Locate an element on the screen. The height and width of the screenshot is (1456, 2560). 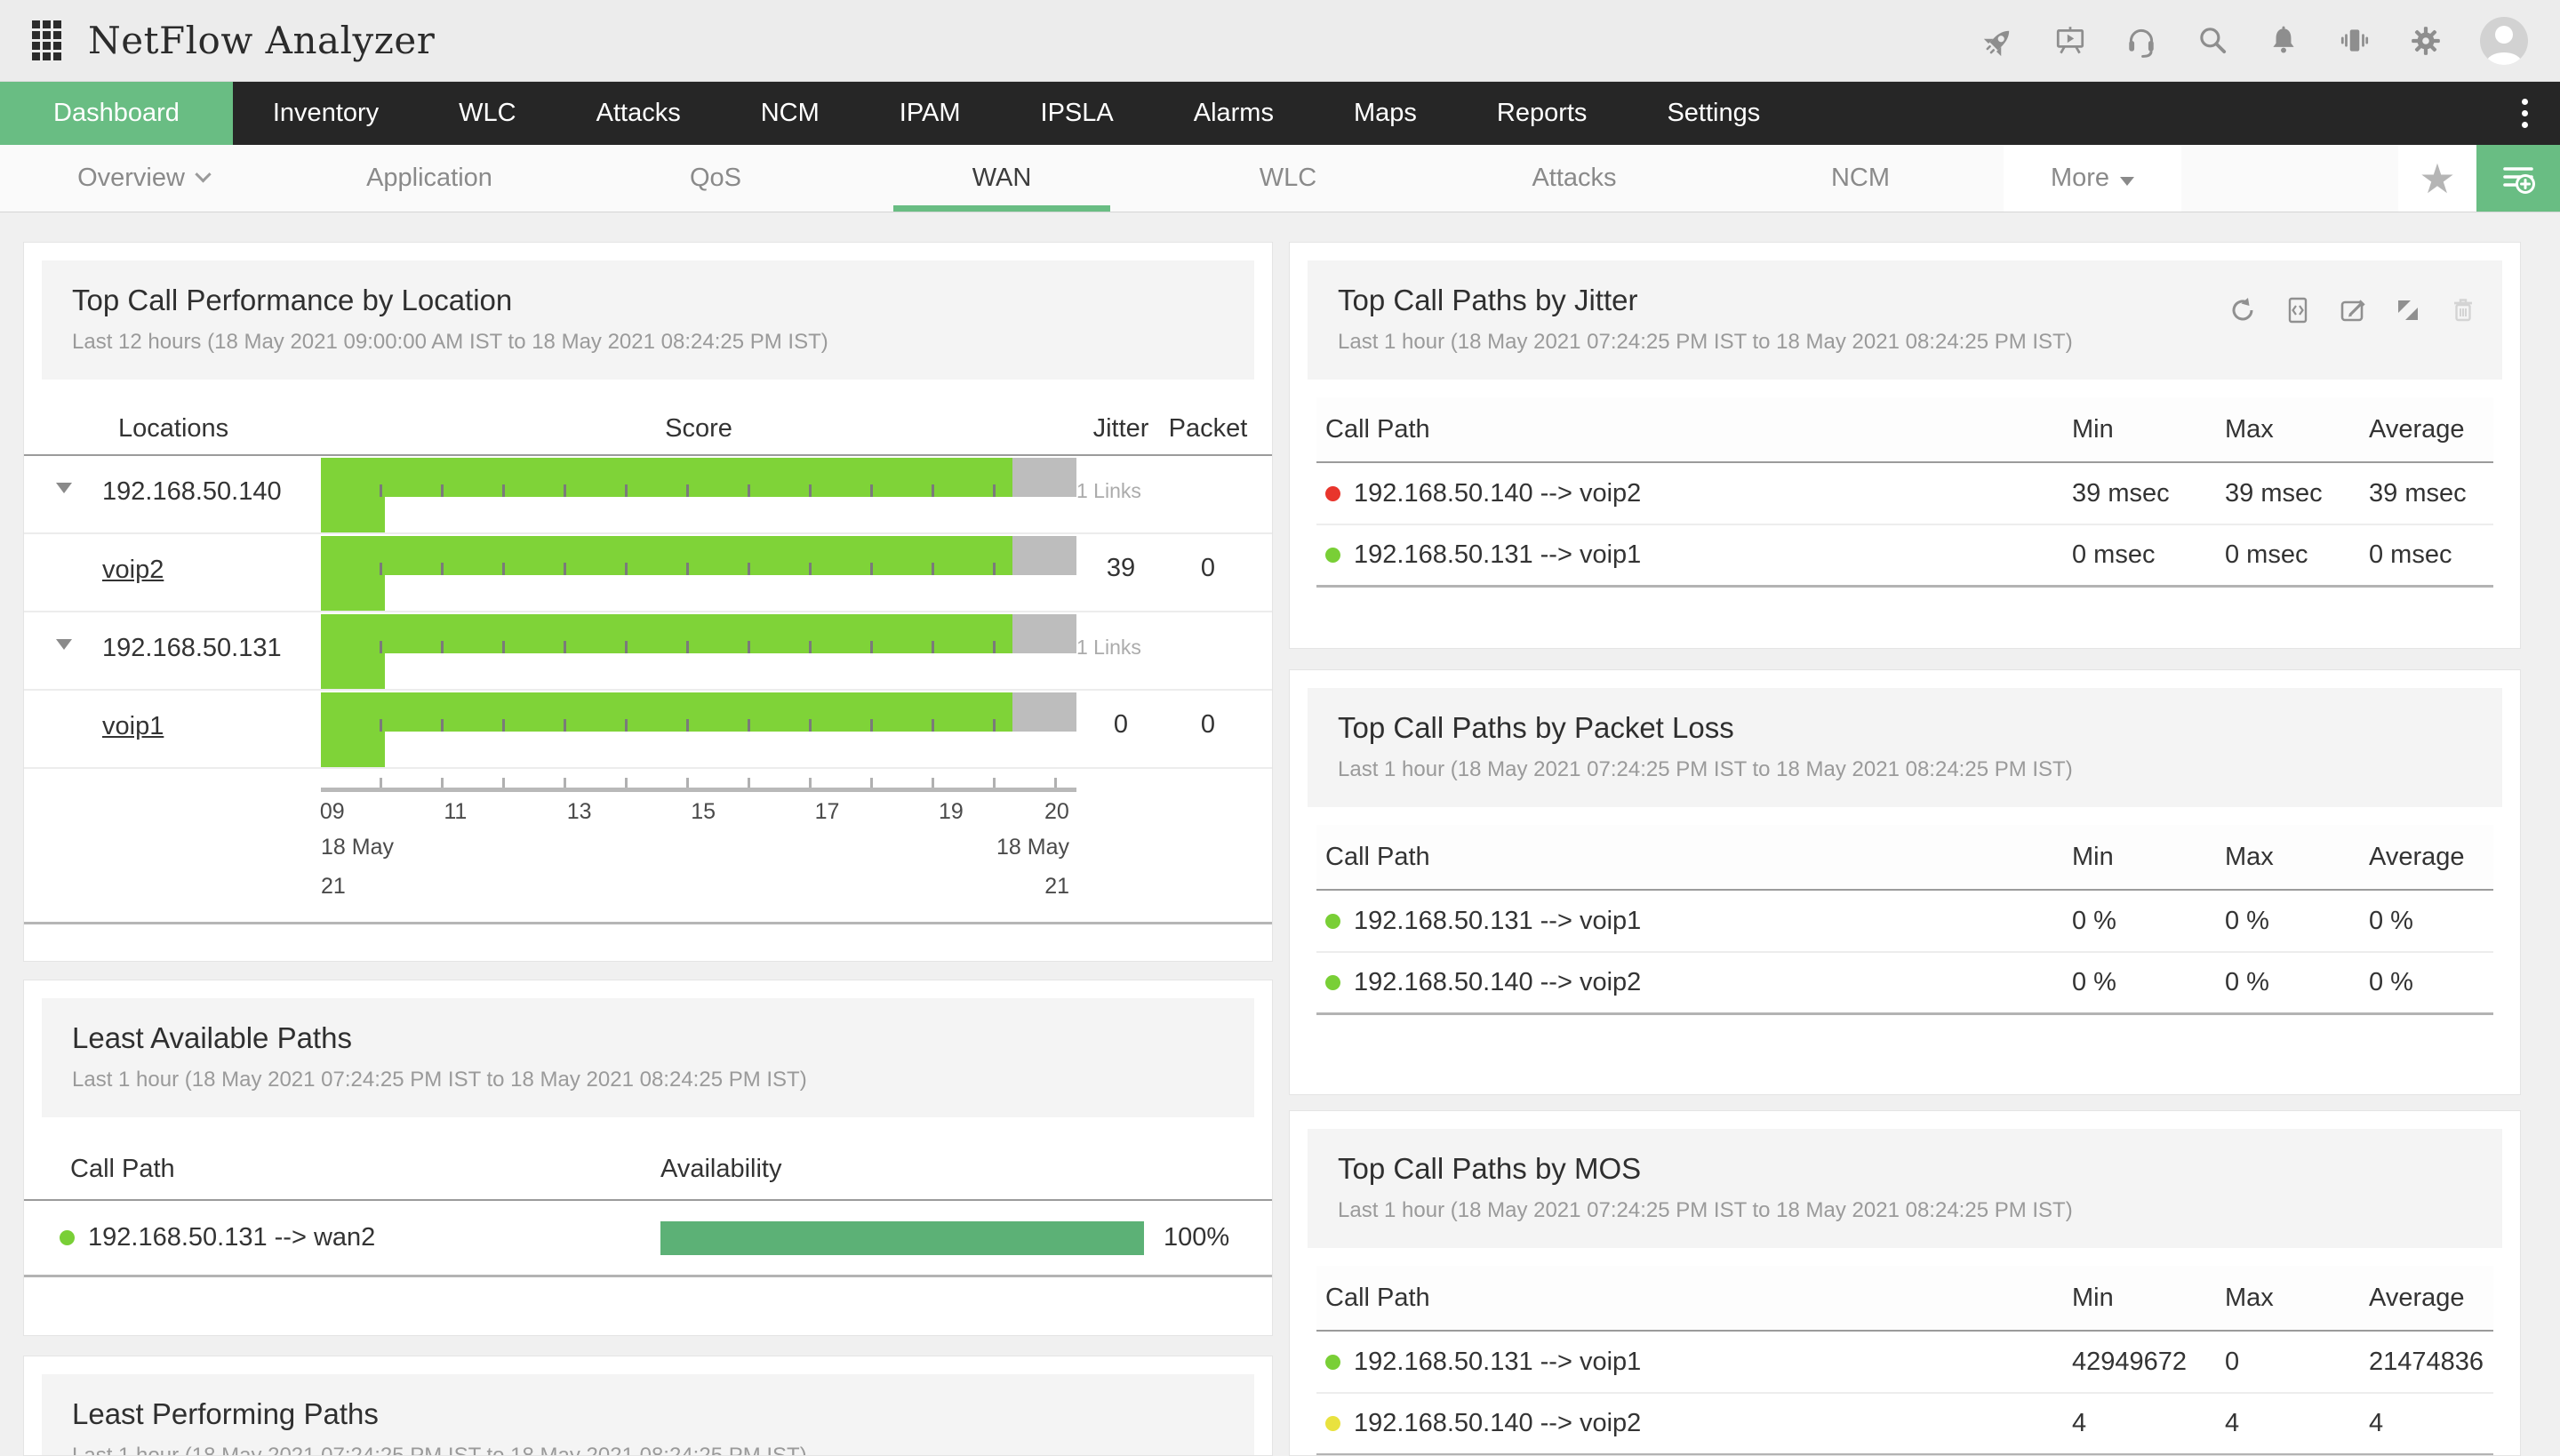
topbar: NetFlow Analyzer is located at coordinates (1280, 41).